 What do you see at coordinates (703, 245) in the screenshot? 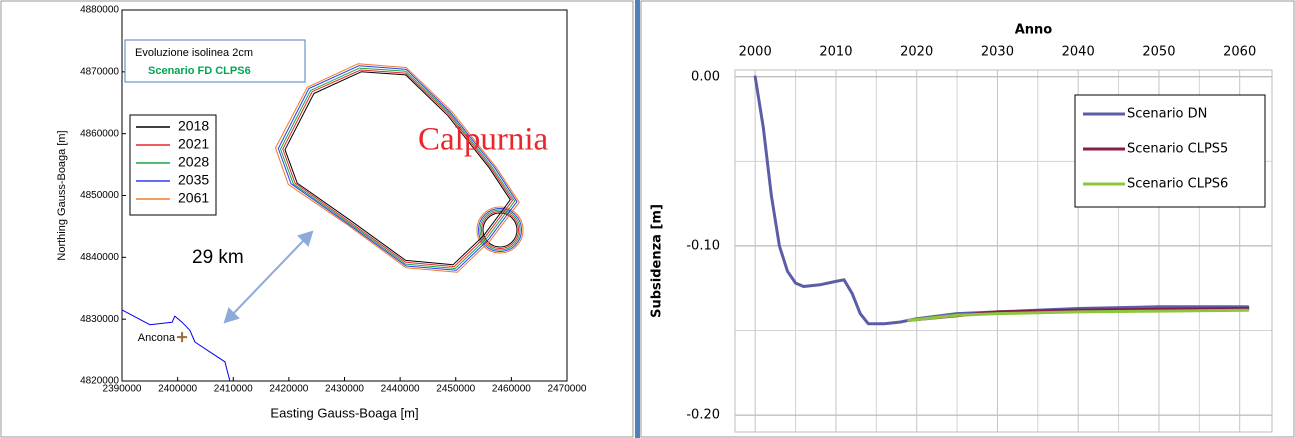
I see `y-tick-label: -0.10` at bounding box center [703, 245].